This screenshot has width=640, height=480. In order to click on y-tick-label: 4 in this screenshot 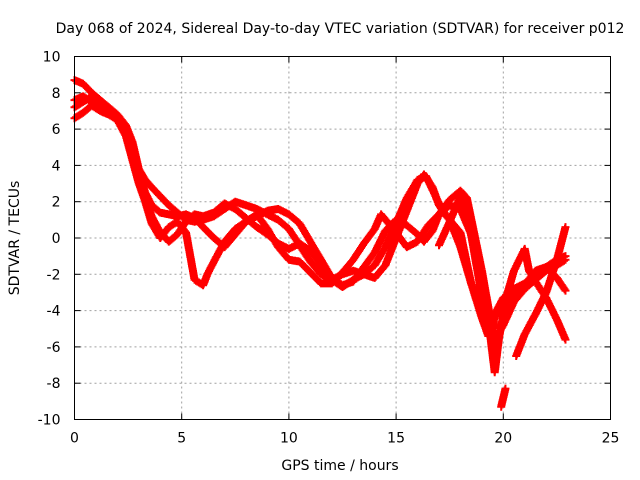, I will do `click(56, 166)`.